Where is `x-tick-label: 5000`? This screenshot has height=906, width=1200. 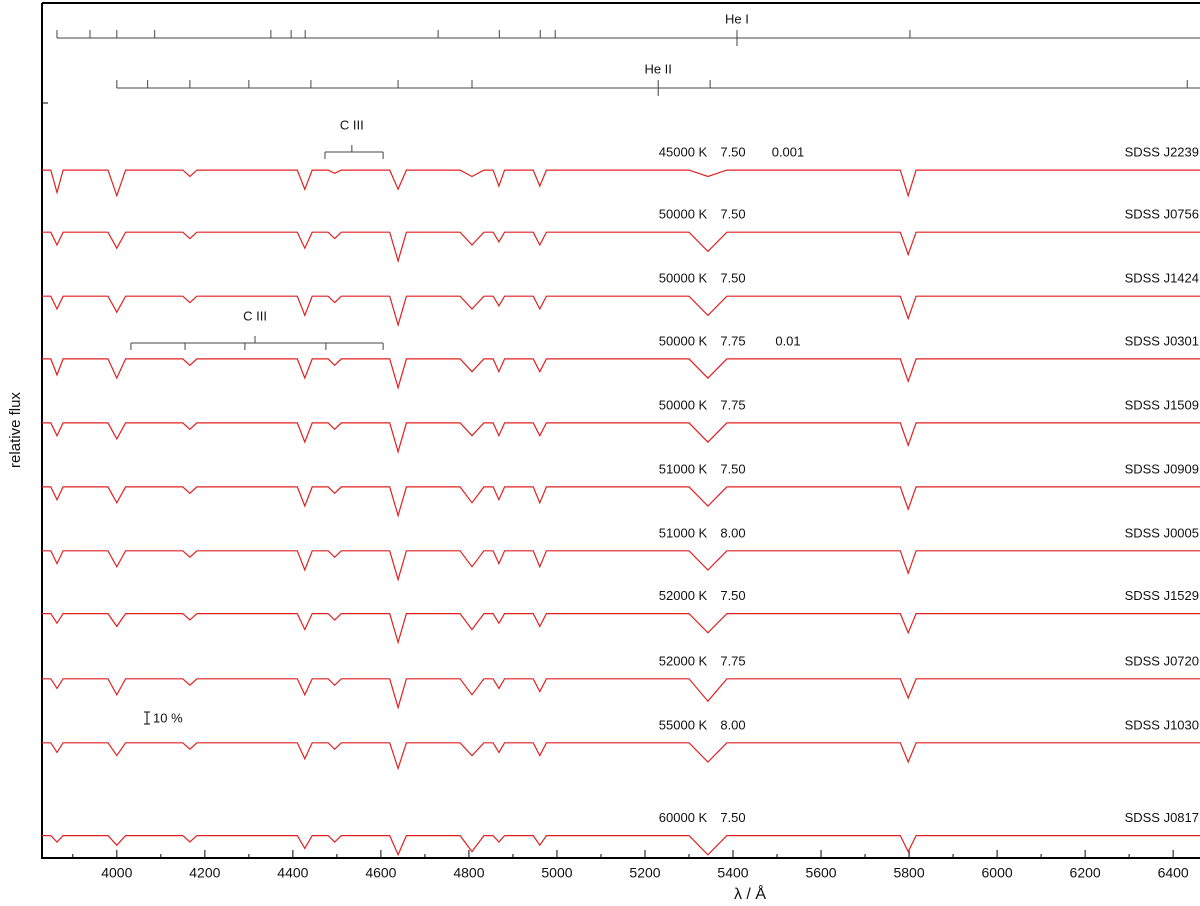 x-tick-label: 5000 is located at coordinates (556, 873).